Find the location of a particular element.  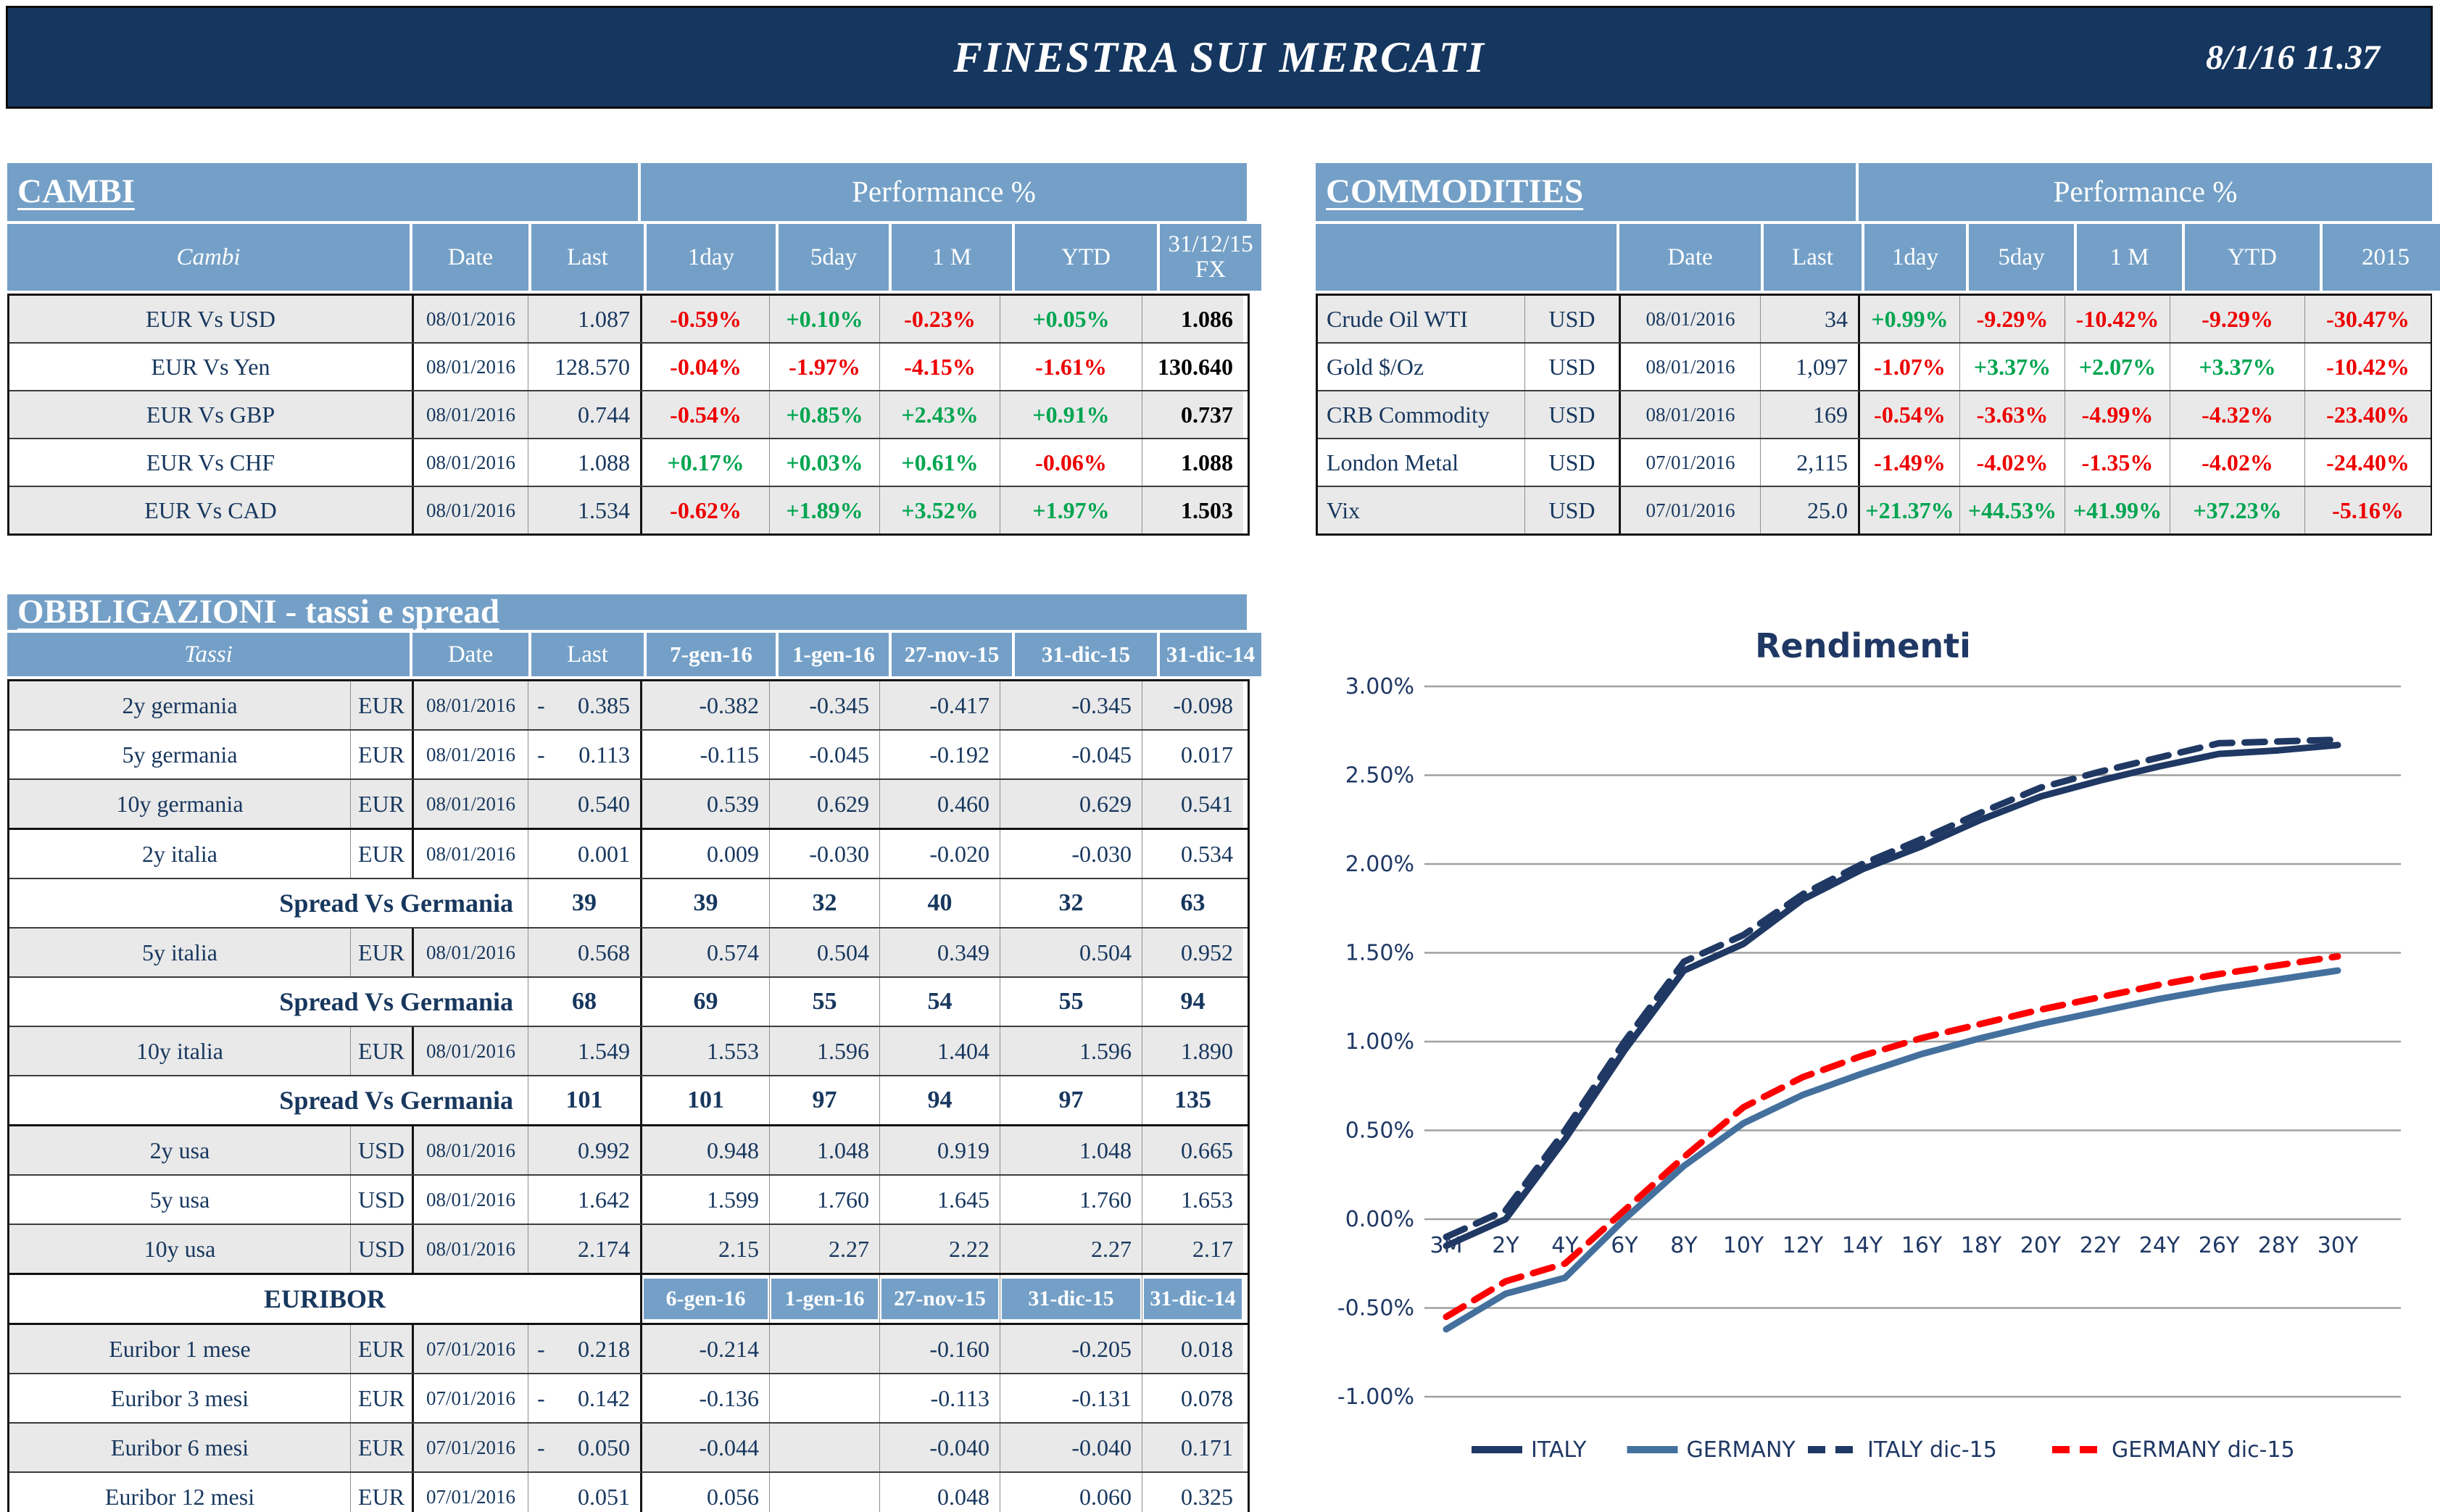

bond-last-value: 1.549 is located at coordinates (604, 1050).